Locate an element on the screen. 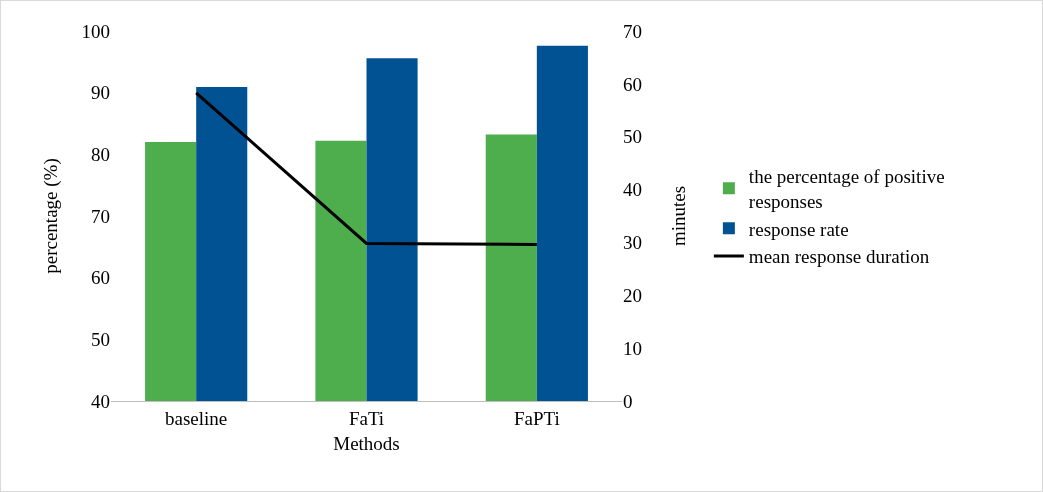  y-tick-label: 70 is located at coordinates (100, 216).